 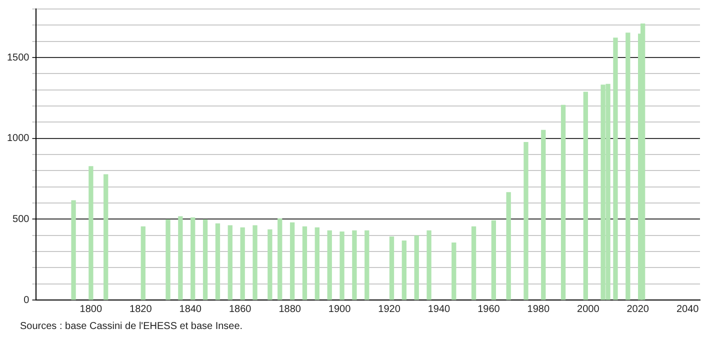 I want to click on x-tick-label: 2020, so click(x=638, y=309).